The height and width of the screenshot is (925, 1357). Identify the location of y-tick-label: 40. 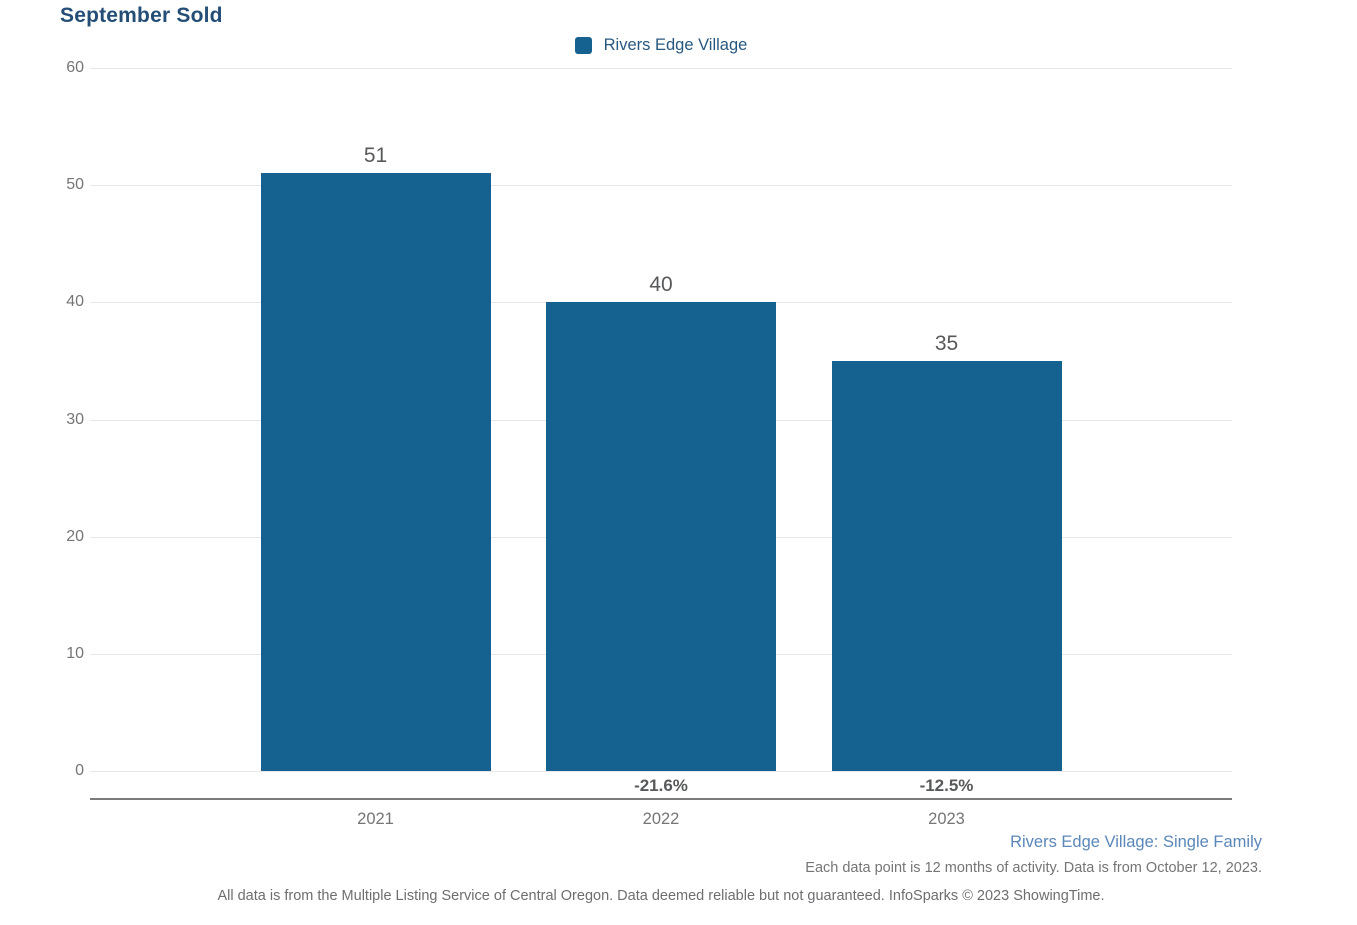
(75, 302).